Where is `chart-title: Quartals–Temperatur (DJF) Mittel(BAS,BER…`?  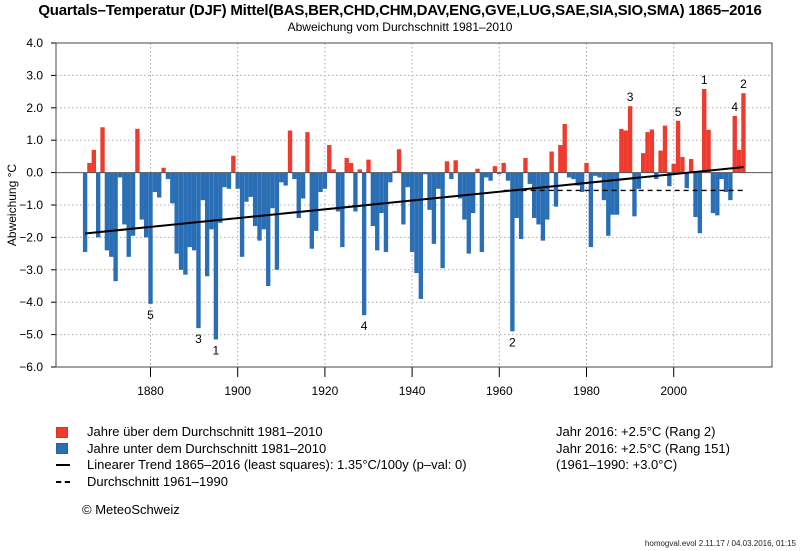 chart-title: Quartals–Temperatur (DJF) Mittel(BAS,BER… is located at coordinates (400, 10).